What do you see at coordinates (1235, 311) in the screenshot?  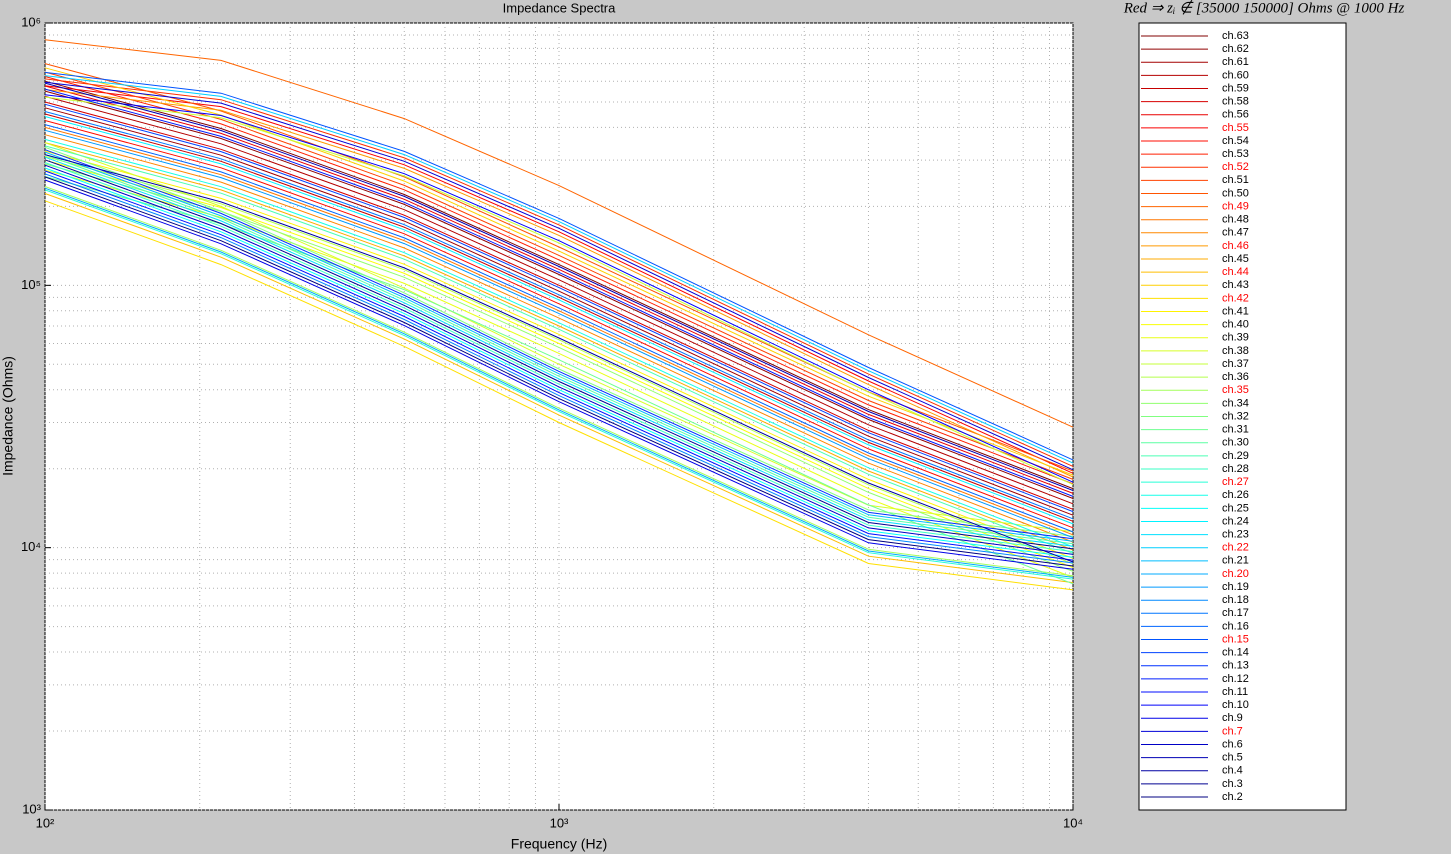 I see `legend-label: ch.41` at bounding box center [1235, 311].